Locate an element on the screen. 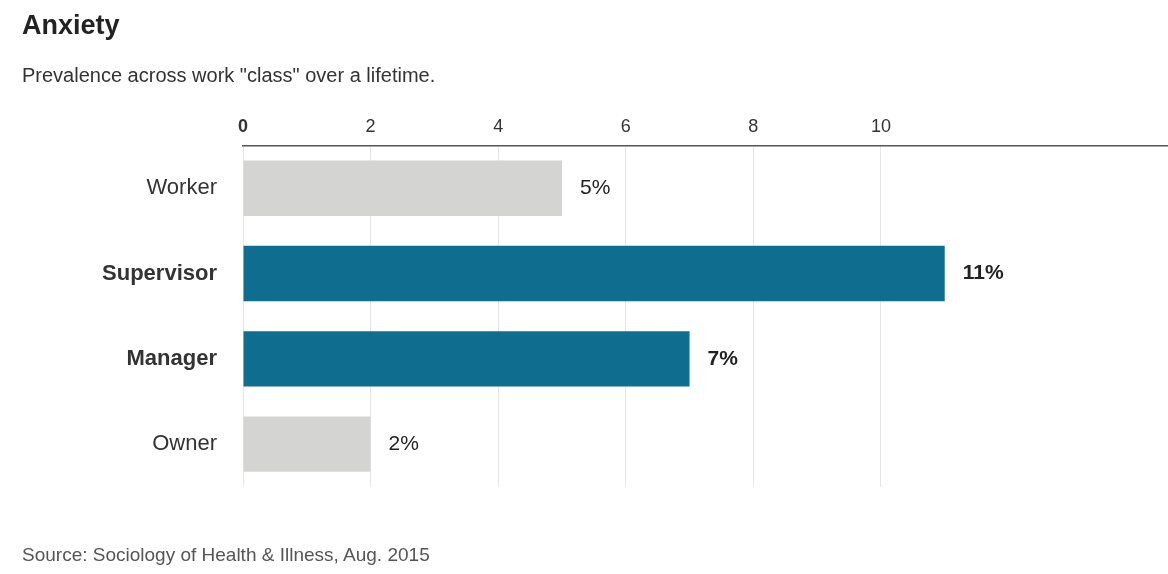 This screenshot has width=1168, height=574. chart-subtitle: Prevalence across work "class" over a lifetime. is located at coordinates (229, 75).